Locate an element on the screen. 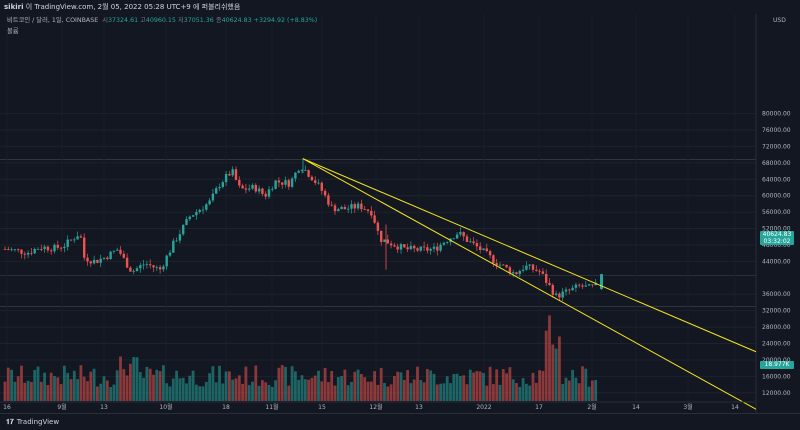 The width and height of the screenshot is (800, 430). tradingview-logo-icon: 𝟏𝟕 is located at coordinates (10, 422).